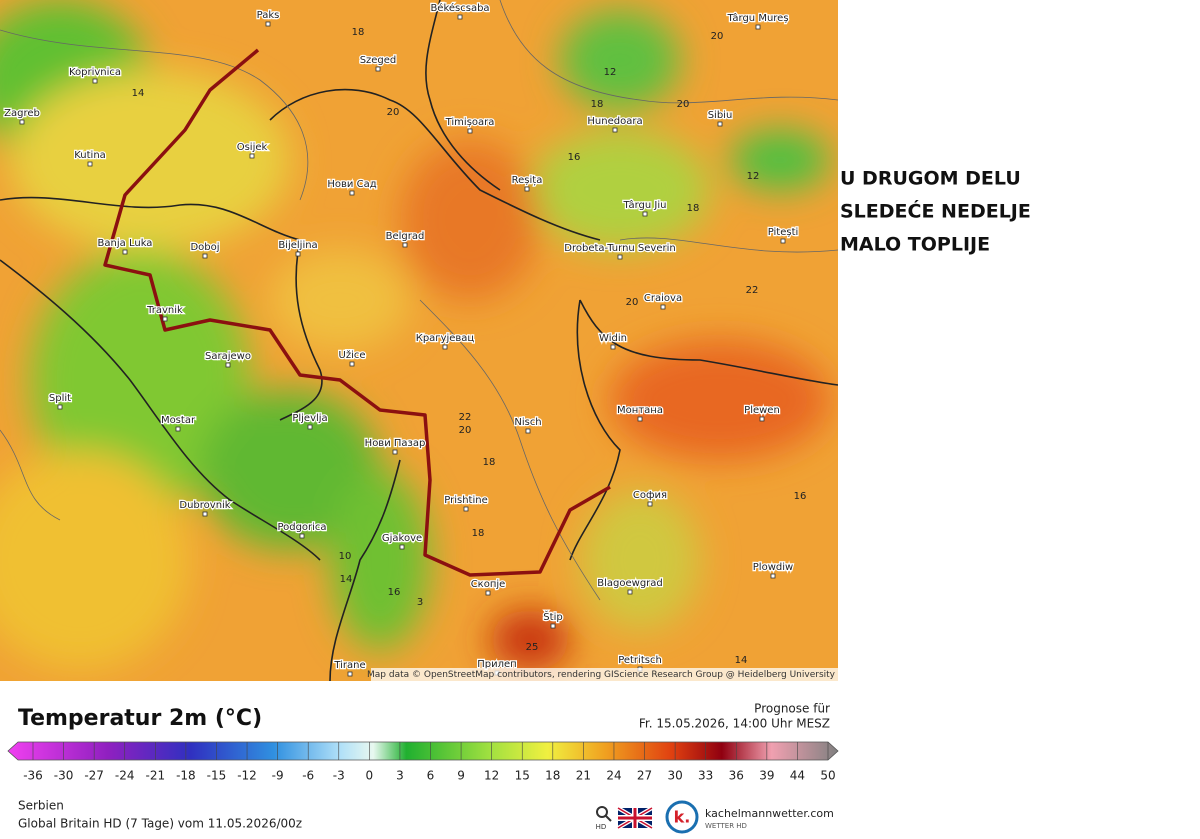 This screenshot has width=1200, height=839. I want to click on forecast-time: Fr. 15.05.2026, 14:00 Uhr MESZ, so click(734, 724).